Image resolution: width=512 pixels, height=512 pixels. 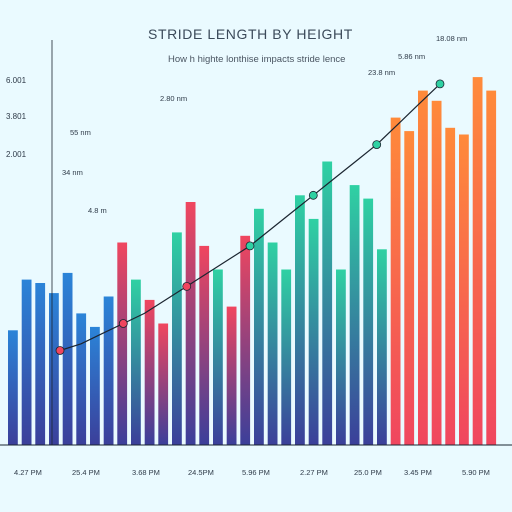 I want to click on annotation-label: 4.8 m, so click(x=97, y=210).